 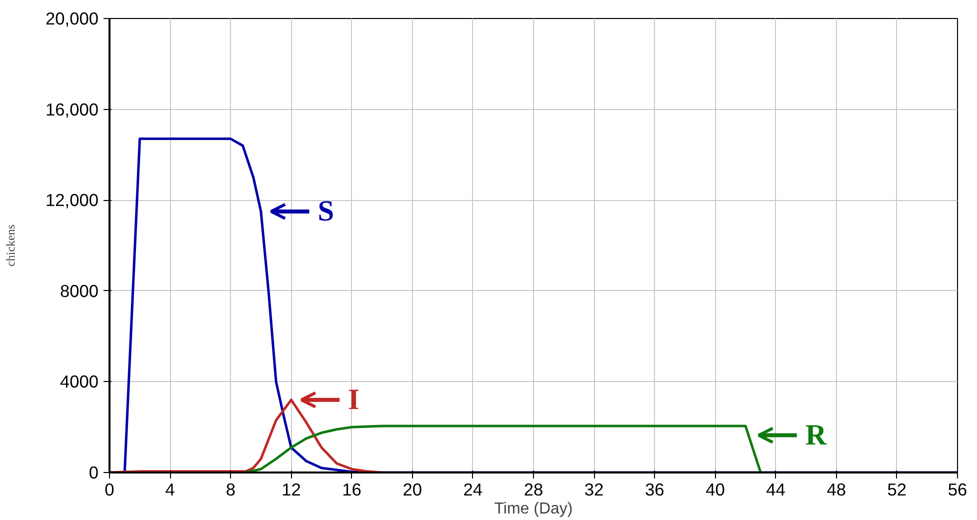 I want to click on x-tick-label: 16, so click(x=352, y=490).